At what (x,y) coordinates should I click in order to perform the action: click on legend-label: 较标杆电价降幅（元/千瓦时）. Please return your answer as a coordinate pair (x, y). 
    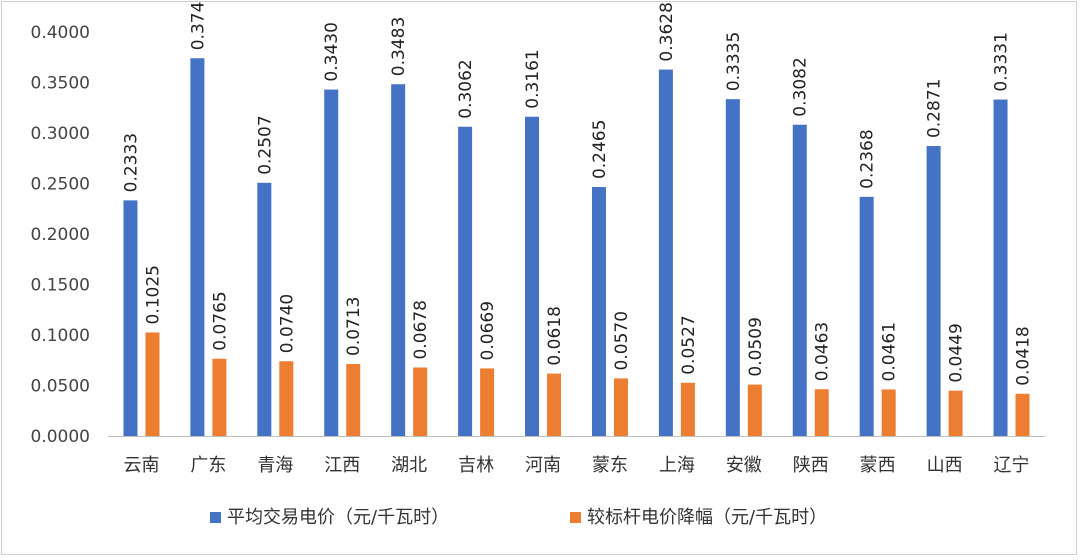
    Looking at the image, I should click on (707, 517).